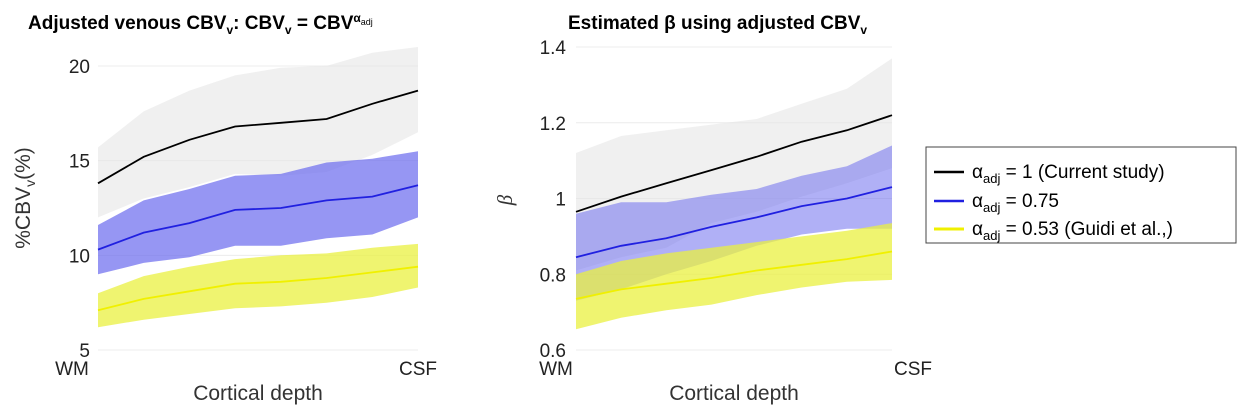 Image resolution: width=1238 pixels, height=413 pixels. I want to click on y-tick-label: 10, so click(79, 256).